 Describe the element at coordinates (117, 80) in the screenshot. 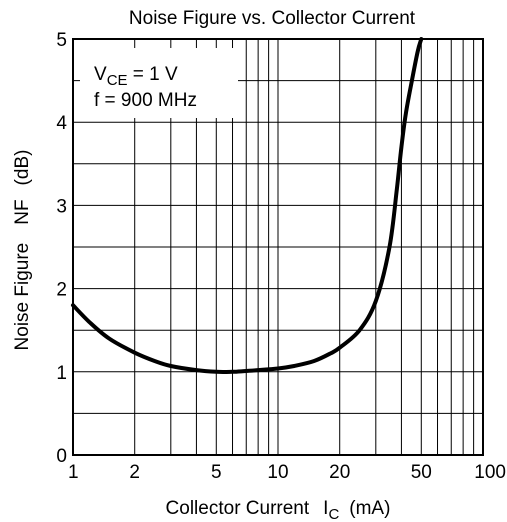

I see `condition-vce-sub: CE` at that location.